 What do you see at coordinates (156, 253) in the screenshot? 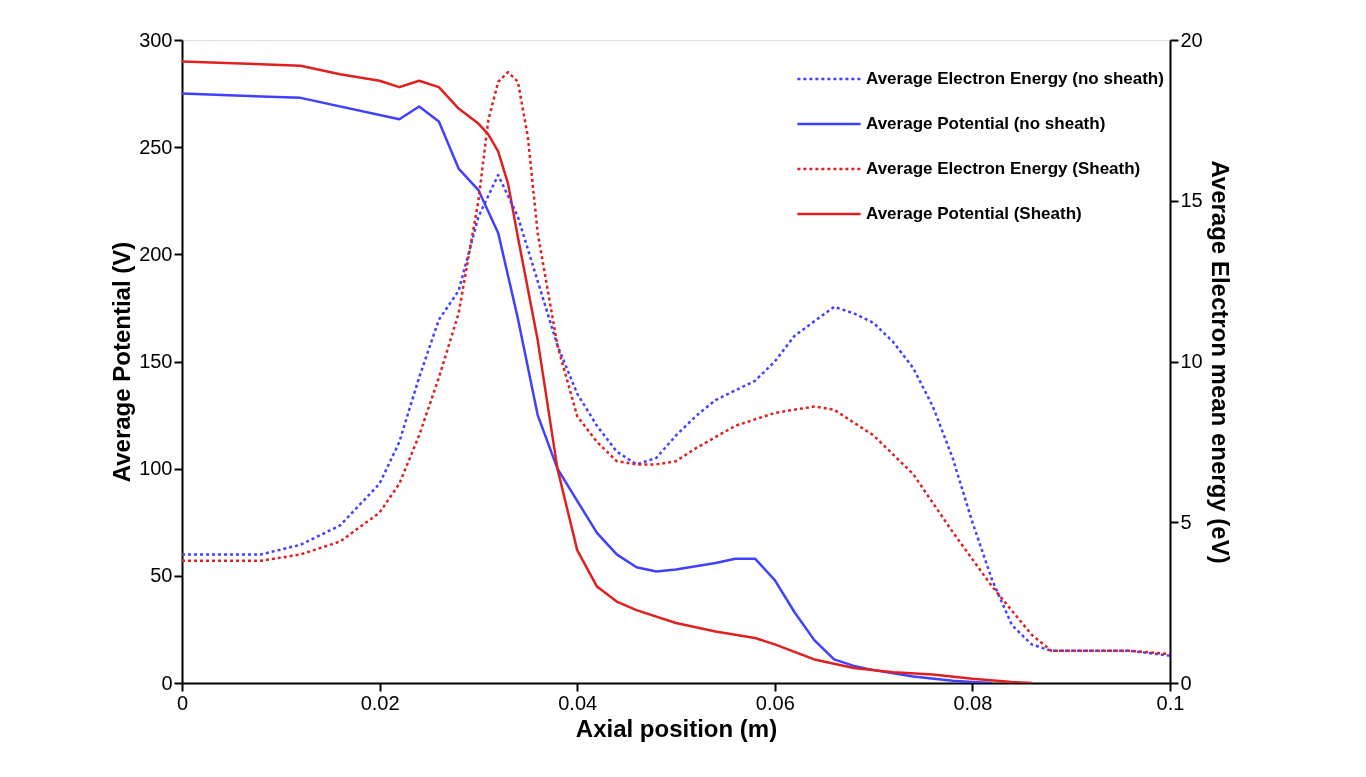
I see `y-tick-label: 200` at bounding box center [156, 253].